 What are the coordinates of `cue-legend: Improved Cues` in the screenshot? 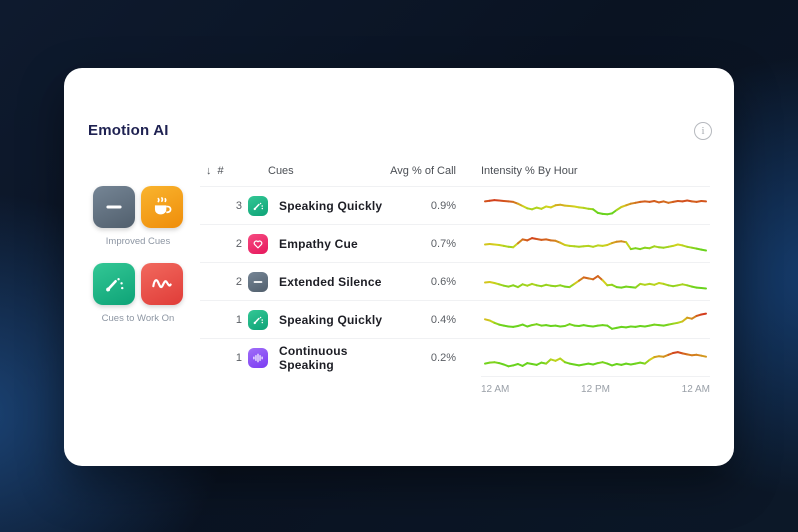 It's located at (138, 263).